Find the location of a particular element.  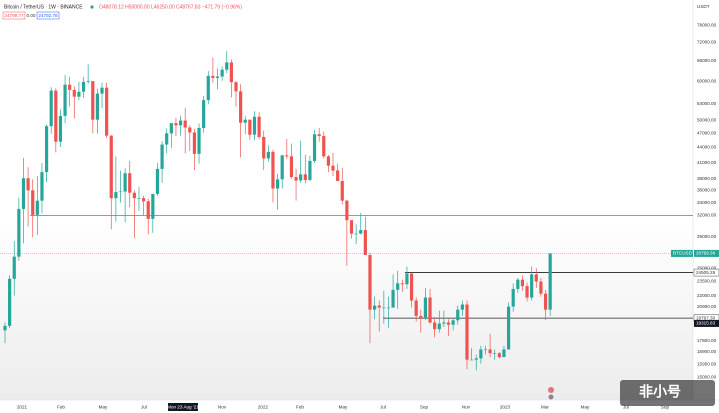

x-tick-label: 2022 is located at coordinates (263, 407).